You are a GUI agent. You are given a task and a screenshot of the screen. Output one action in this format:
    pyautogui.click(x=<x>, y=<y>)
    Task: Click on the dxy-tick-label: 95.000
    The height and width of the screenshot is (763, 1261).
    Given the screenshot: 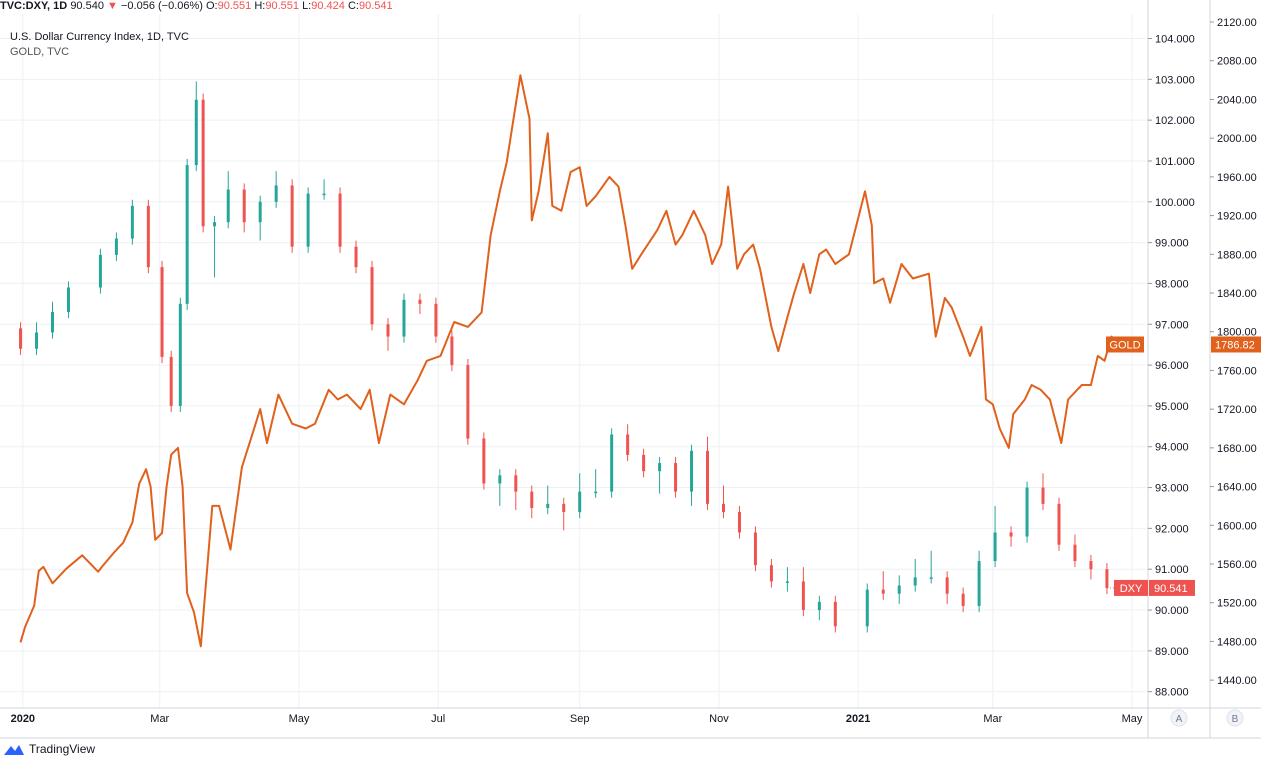 What is the action you would take?
    pyautogui.click(x=1172, y=407)
    